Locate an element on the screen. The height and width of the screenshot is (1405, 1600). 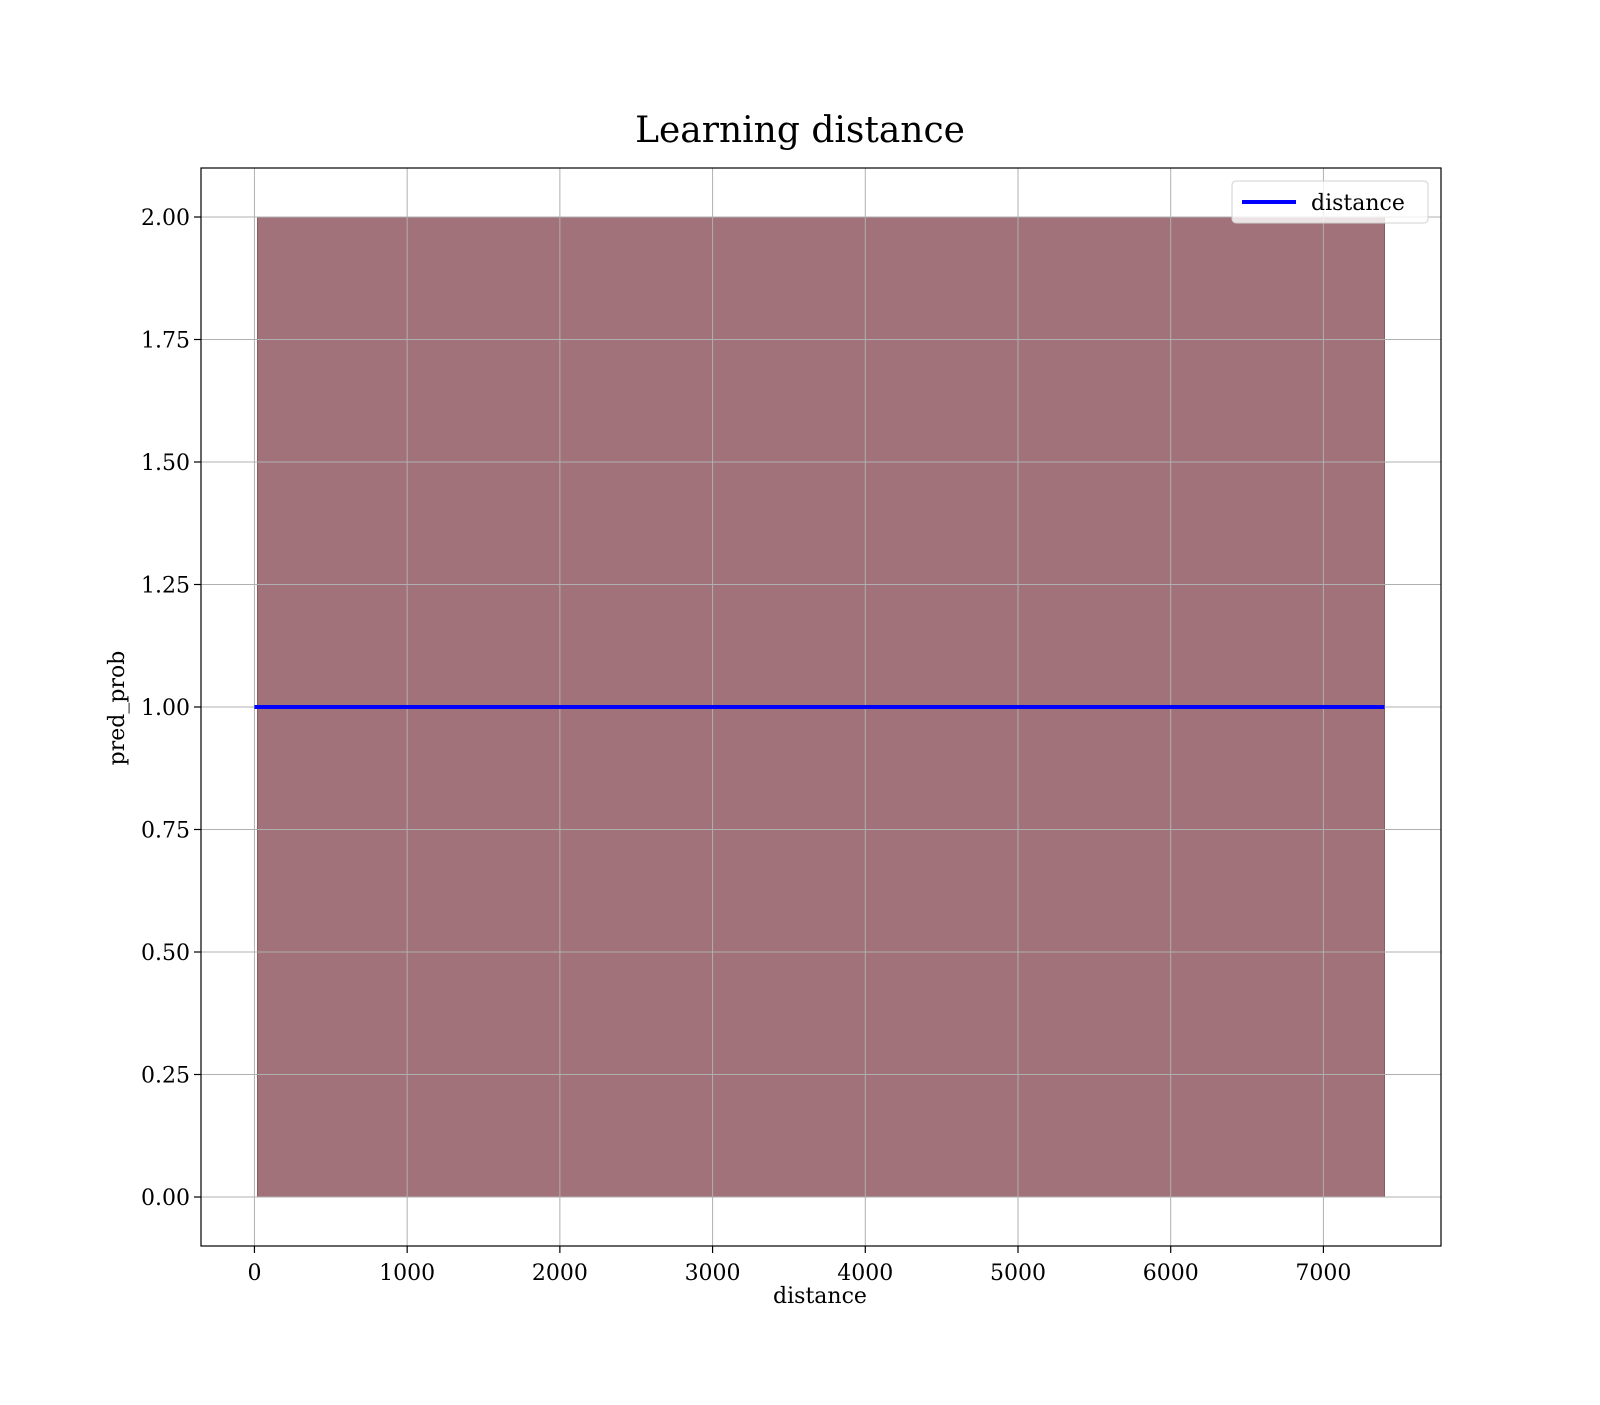
x-tick-label-3: 3000 is located at coordinates (713, 1273).